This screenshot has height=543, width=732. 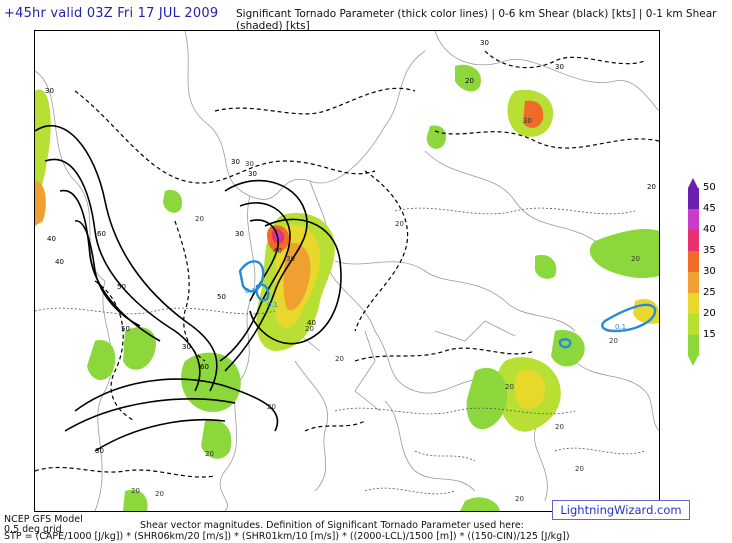 What do you see at coordinates (43, 519) in the screenshot?
I see `model-name: NCEP GFS Model` at bounding box center [43, 519].